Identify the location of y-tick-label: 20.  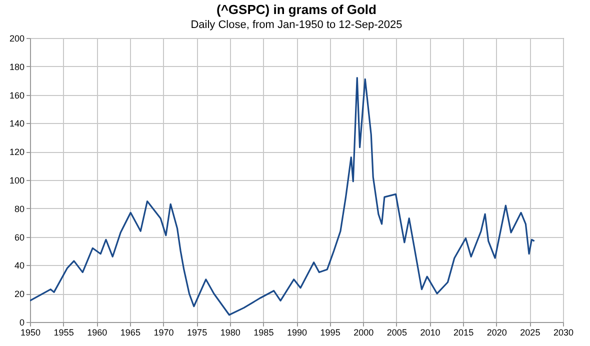
(19, 294).